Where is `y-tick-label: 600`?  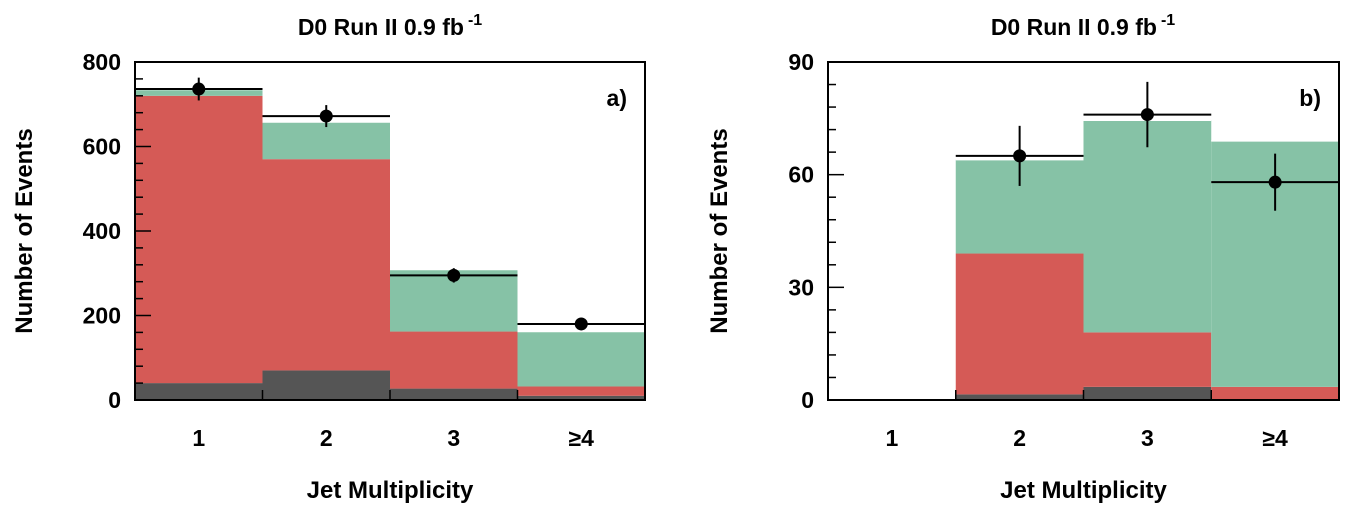
y-tick-label: 600 is located at coordinates (102, 147).